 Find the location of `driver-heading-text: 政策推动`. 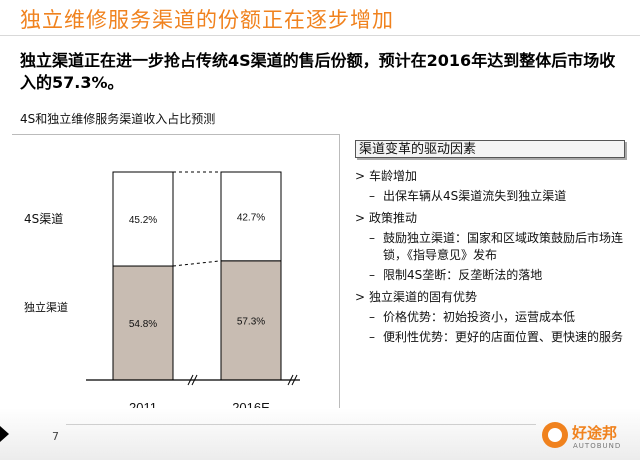

driver-heading-text: 政策推动 is located at coordinates (393, 218).